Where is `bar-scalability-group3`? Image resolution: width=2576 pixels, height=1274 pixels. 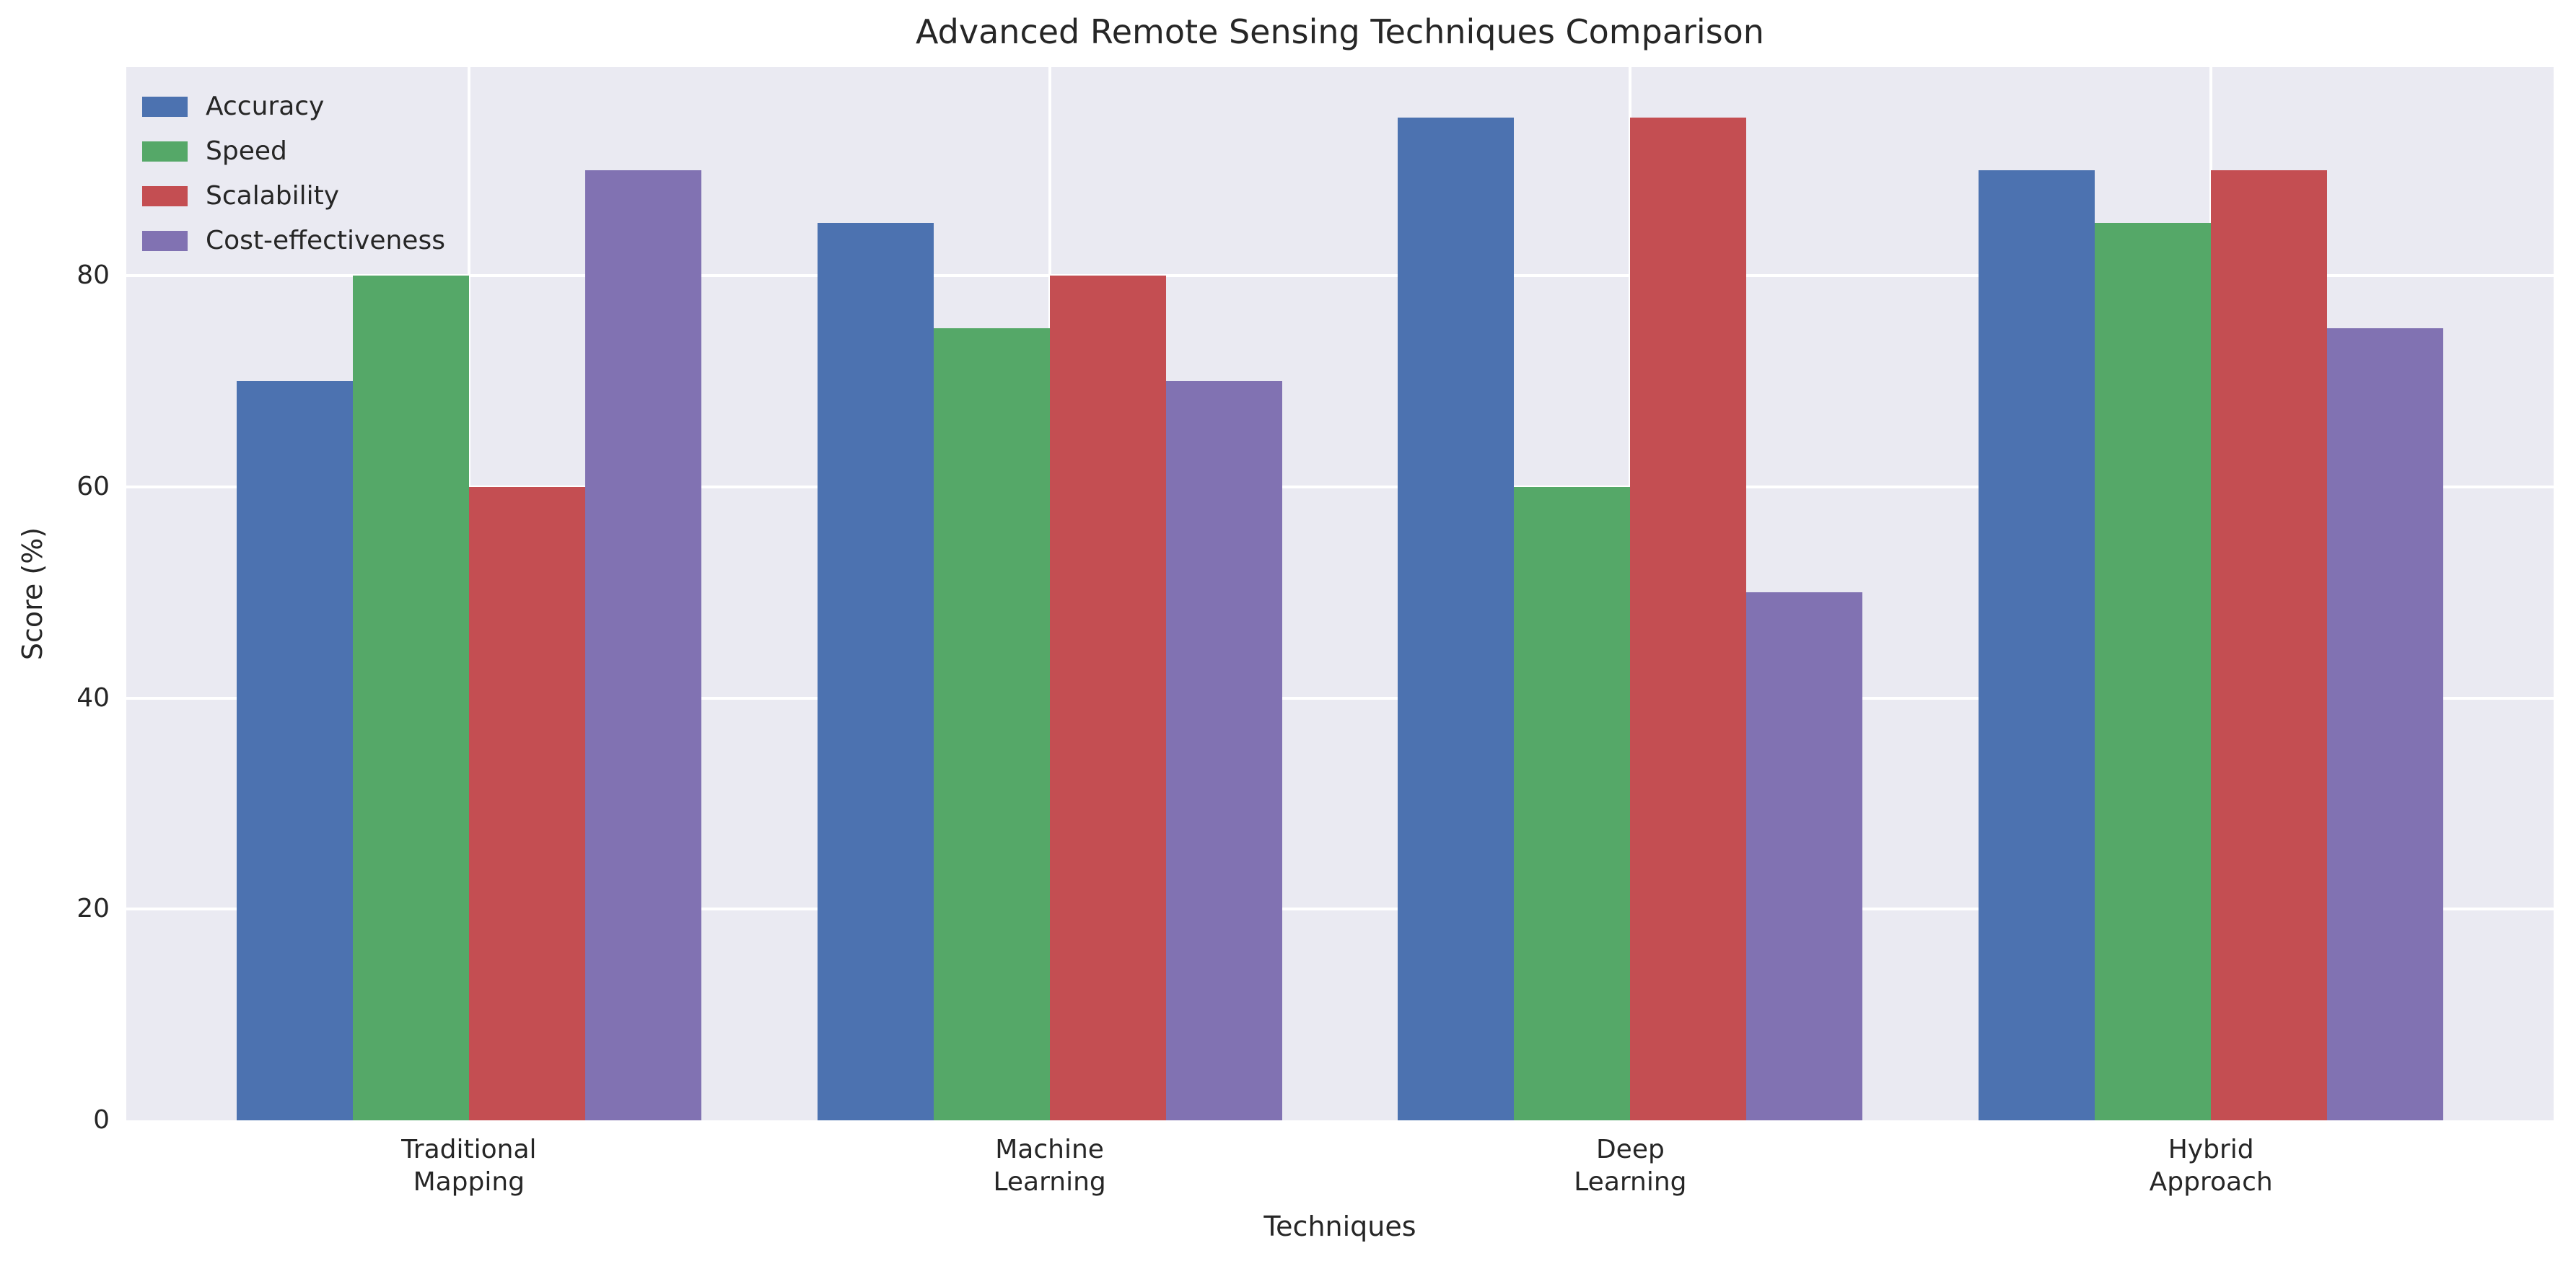 bar-scalability-group3 is located at coordinates (1689, 618).